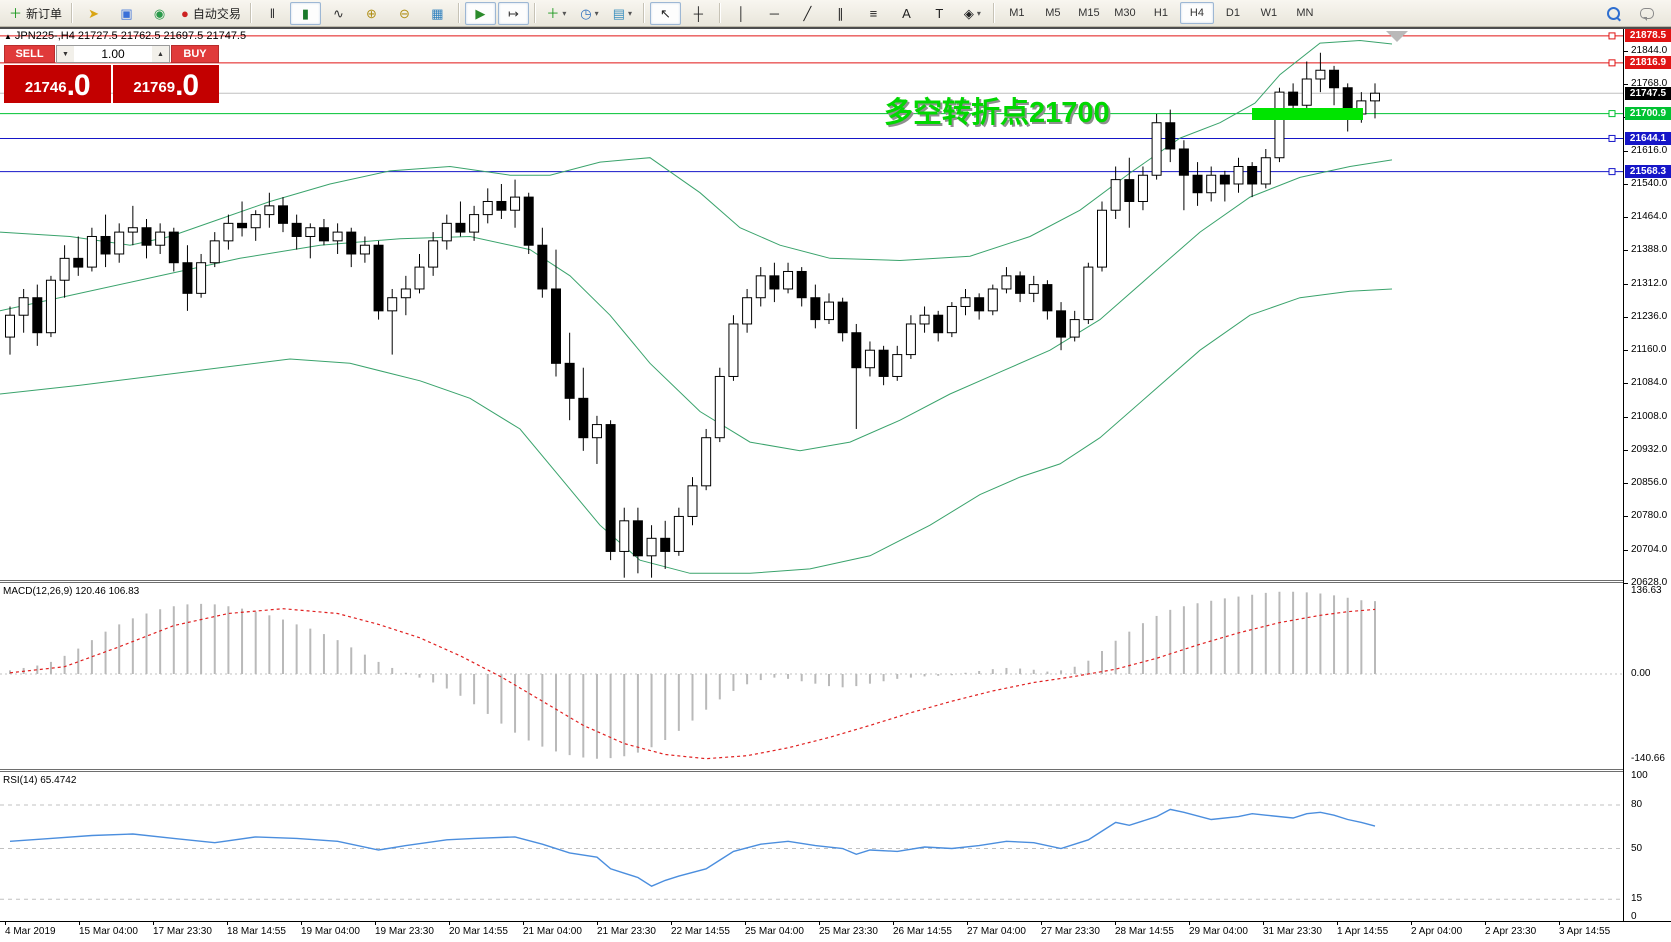  I want to click on chevron-down-icon: ▾, so click(978, 13).